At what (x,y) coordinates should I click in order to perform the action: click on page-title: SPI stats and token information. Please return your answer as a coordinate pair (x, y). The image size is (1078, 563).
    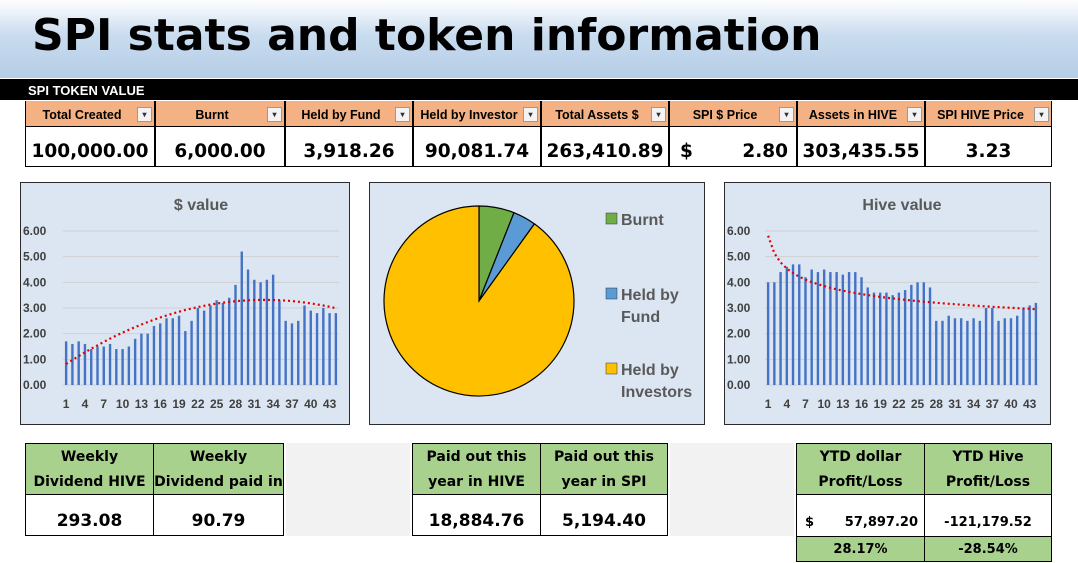
    Looking at the image, I should click on (427, 35).